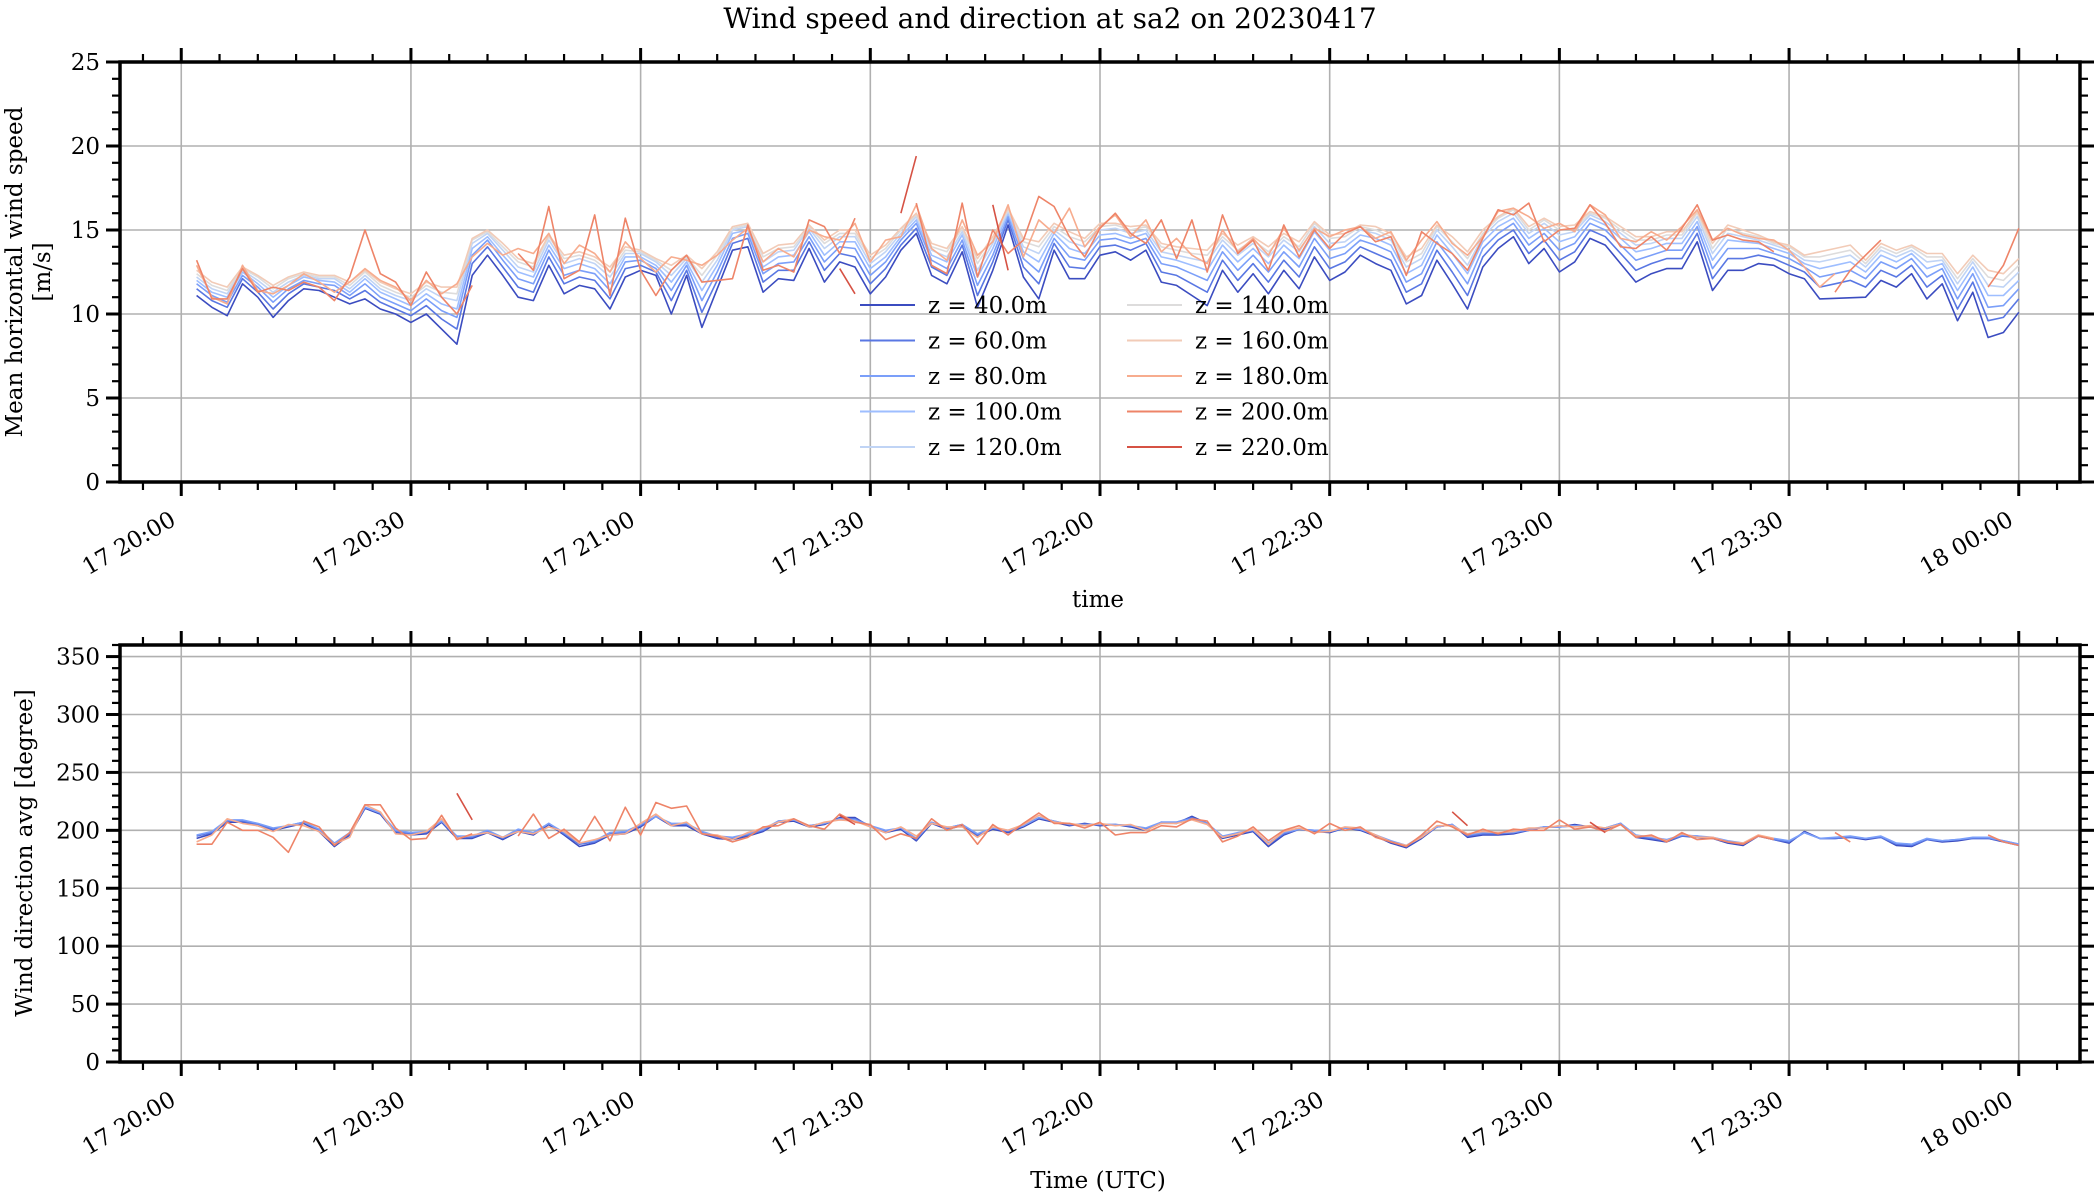 The image size is (2100, 1200). What do you see at coordinates (1262, 377) in the screenshot?
I see `legend-label: z = 180.0m` at bounding box center [1262, 377].